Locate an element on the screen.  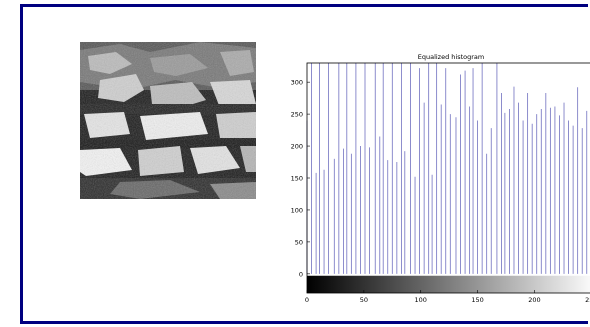
x-tick-label: 200 is located at coordinates (534, 300).